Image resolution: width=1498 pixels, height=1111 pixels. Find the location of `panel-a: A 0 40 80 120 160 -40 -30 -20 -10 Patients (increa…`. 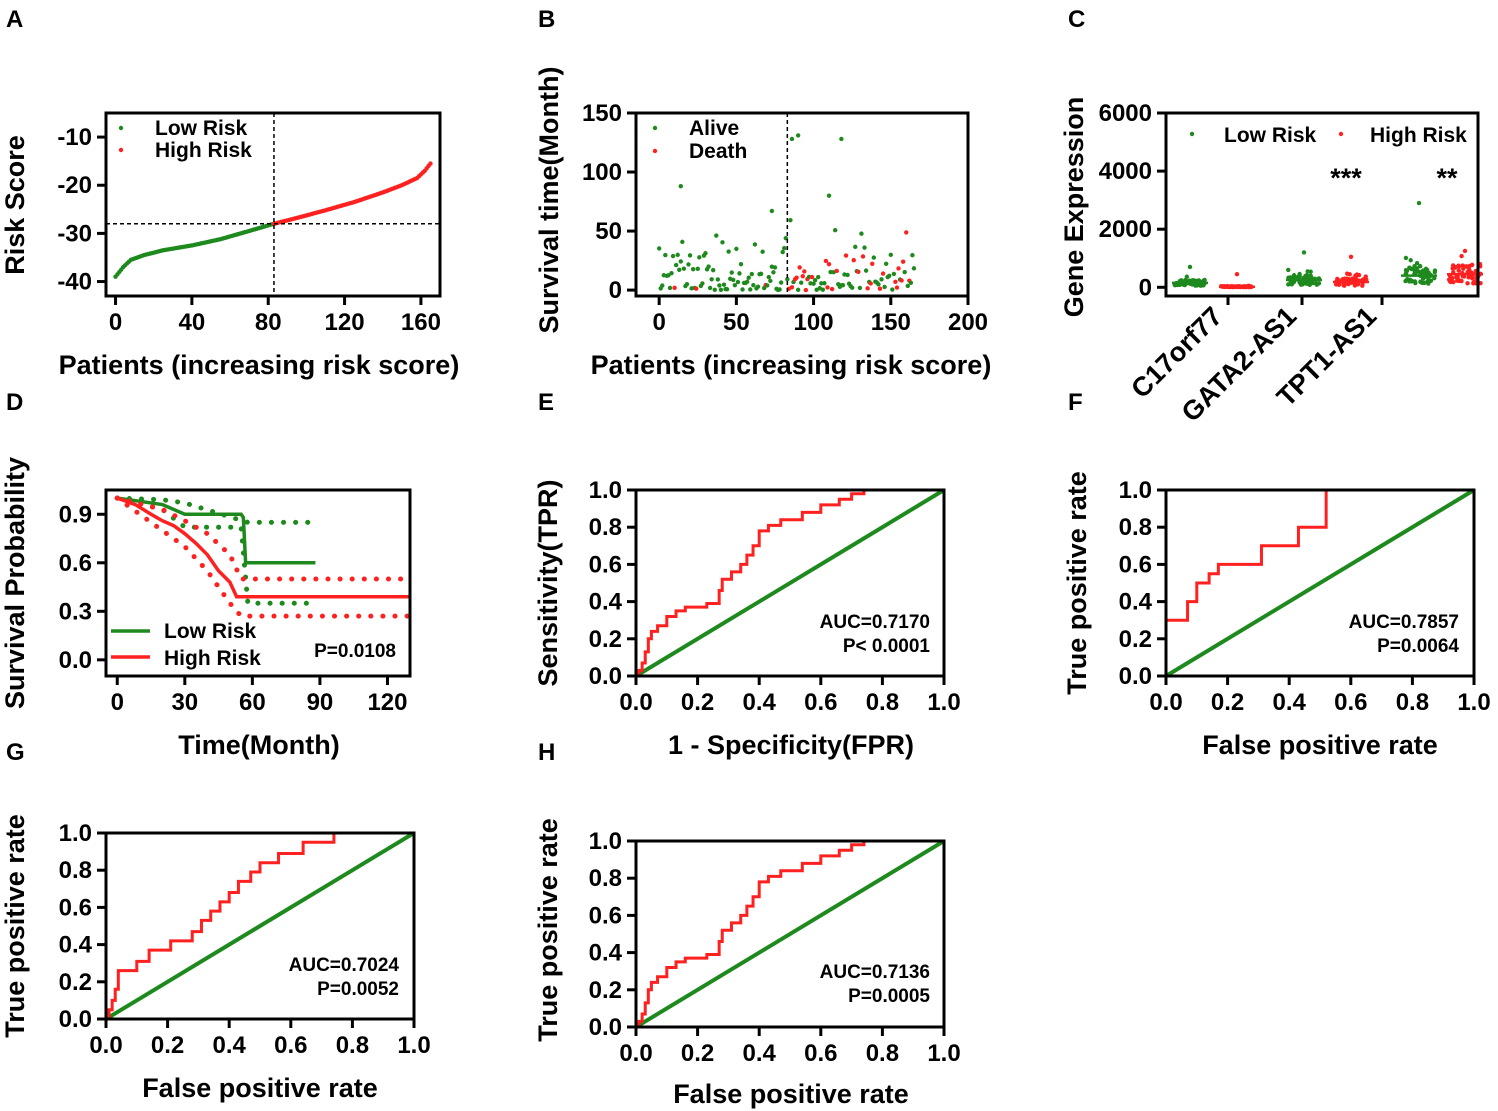

panel-a: A 0 40 80 120 160 -40 -30 -20 -10 Patients (increa… is located at coordinates (229, 193).